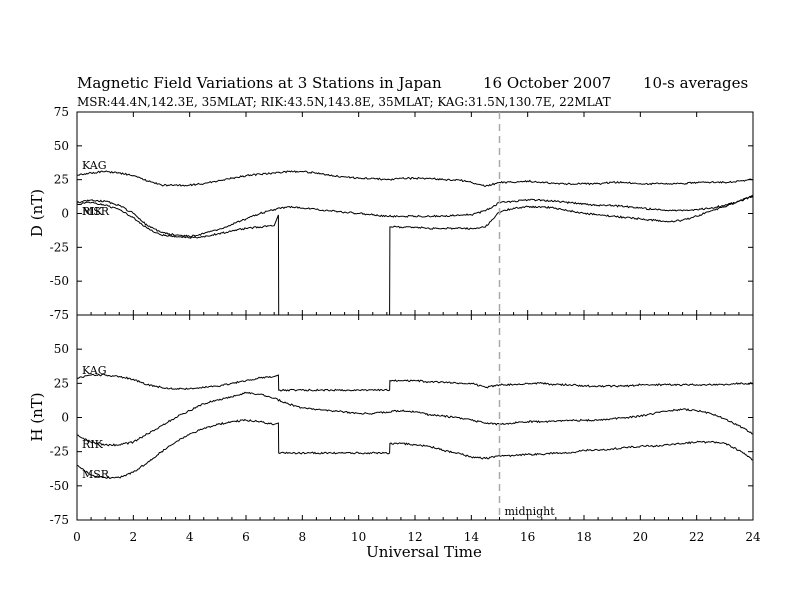 This screenshot has height=612, width=792. I want to click on panel-d-ytick-label: 25, so click(61, 180).